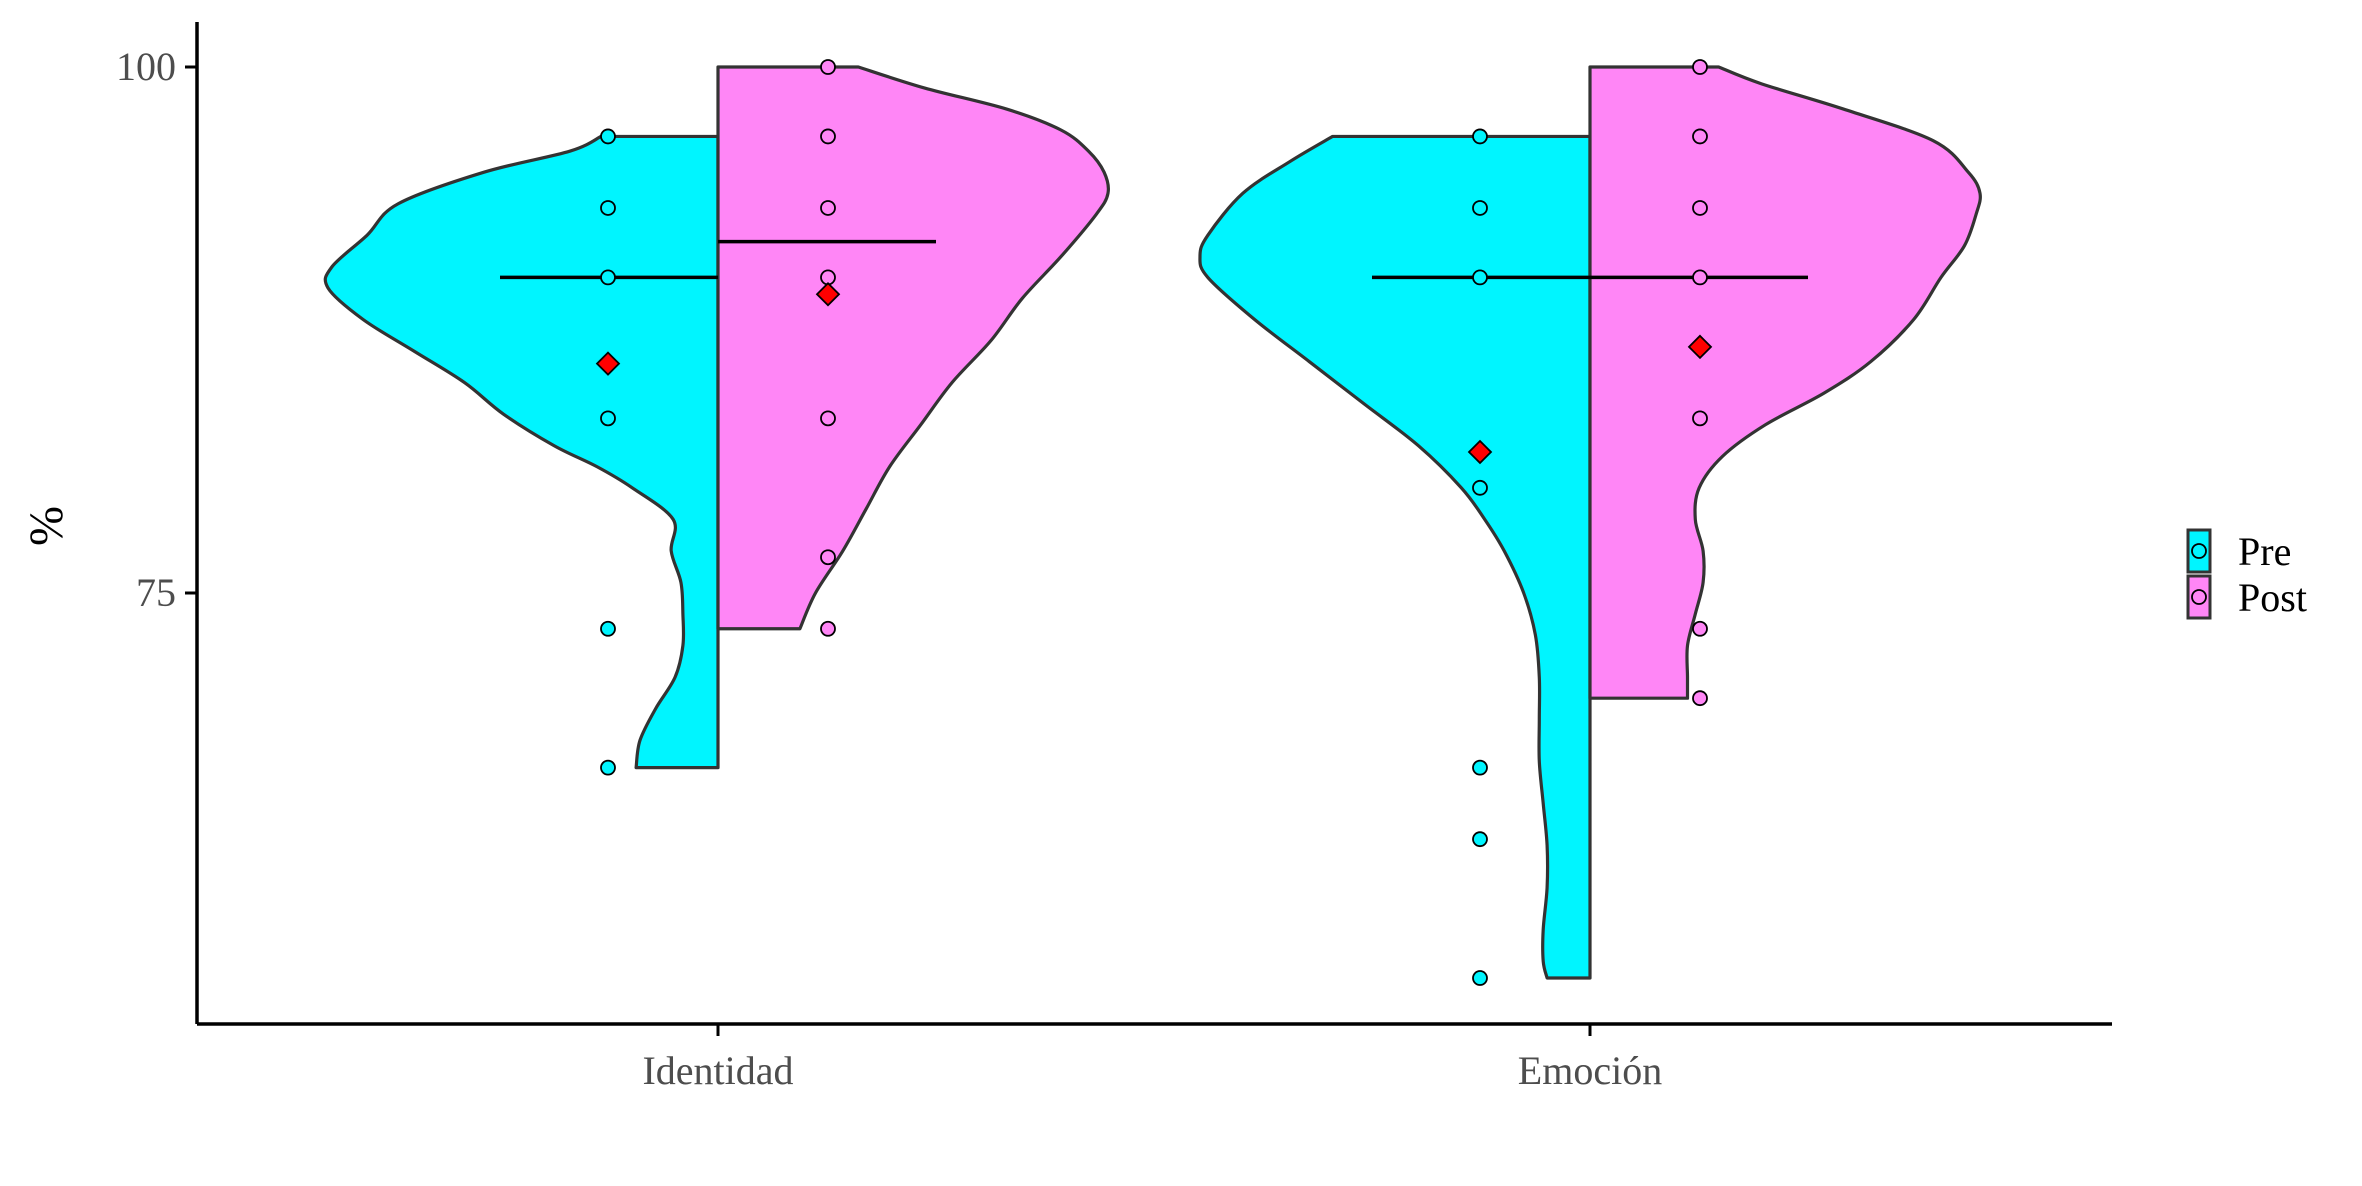 The width and height of the screenshot is (2362, 1186). Describe the element at coordinates (1700, 347) in the screenshot. I see `mean-marker-post-emocion` at that location.